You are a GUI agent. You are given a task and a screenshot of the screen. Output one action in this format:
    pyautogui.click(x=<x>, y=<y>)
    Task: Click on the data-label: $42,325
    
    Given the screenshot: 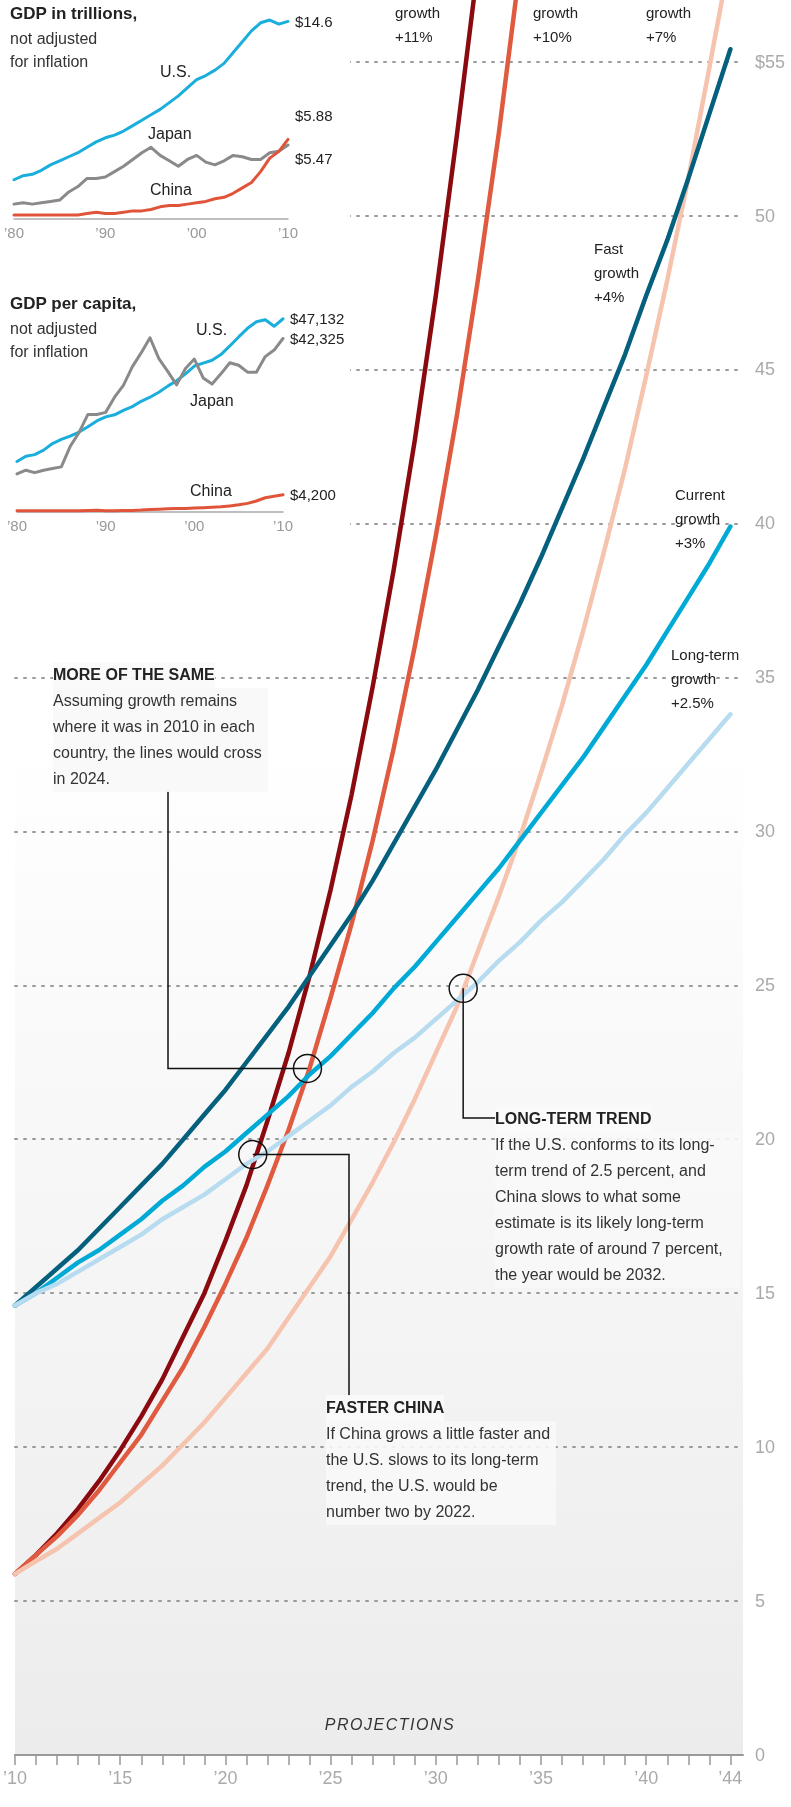 What is the action you would take?
    pyautogui.click(x=317, y=338)
    